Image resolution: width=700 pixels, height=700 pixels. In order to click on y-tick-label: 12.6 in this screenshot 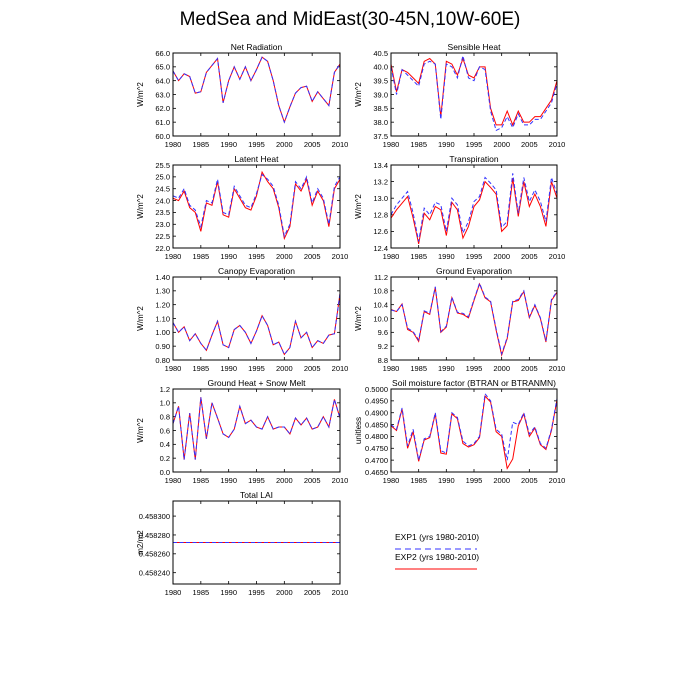, I will do `click(380, 231)`.